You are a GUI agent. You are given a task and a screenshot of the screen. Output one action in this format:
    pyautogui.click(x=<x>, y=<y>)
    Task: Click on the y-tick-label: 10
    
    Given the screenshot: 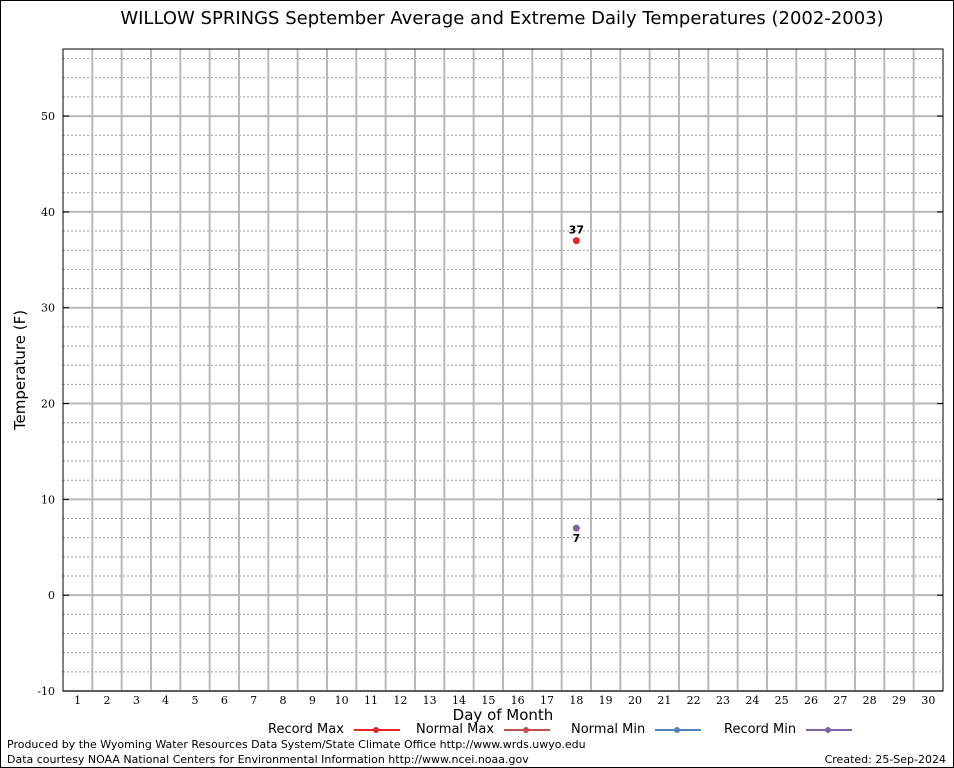 What is the action you would take?
    pyautogui.click(x=48, y=499)
    